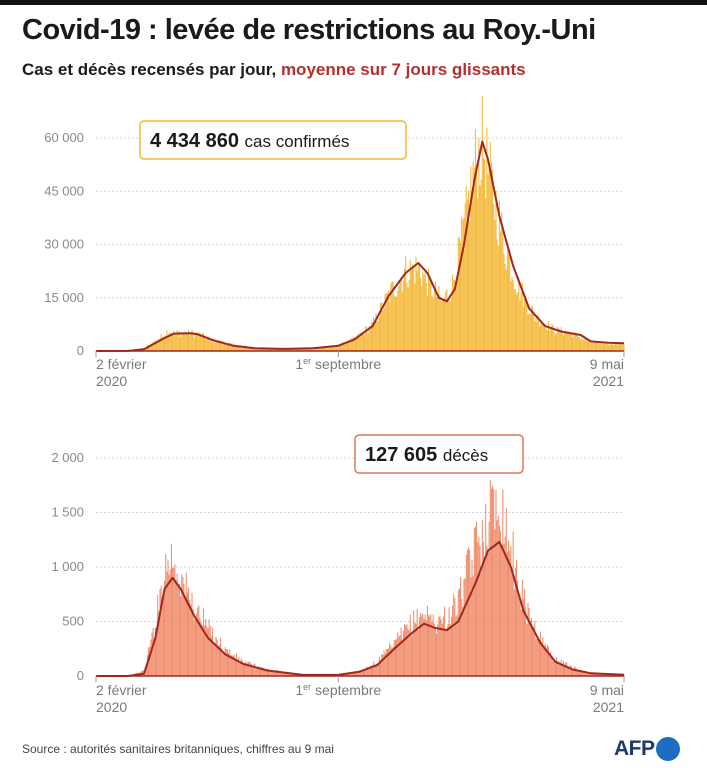 Image resolution: width=707 pixels, height=768 pixels. I want to click on subtitle-main: Cas et décès recensés par jour,, so click(149, 69).